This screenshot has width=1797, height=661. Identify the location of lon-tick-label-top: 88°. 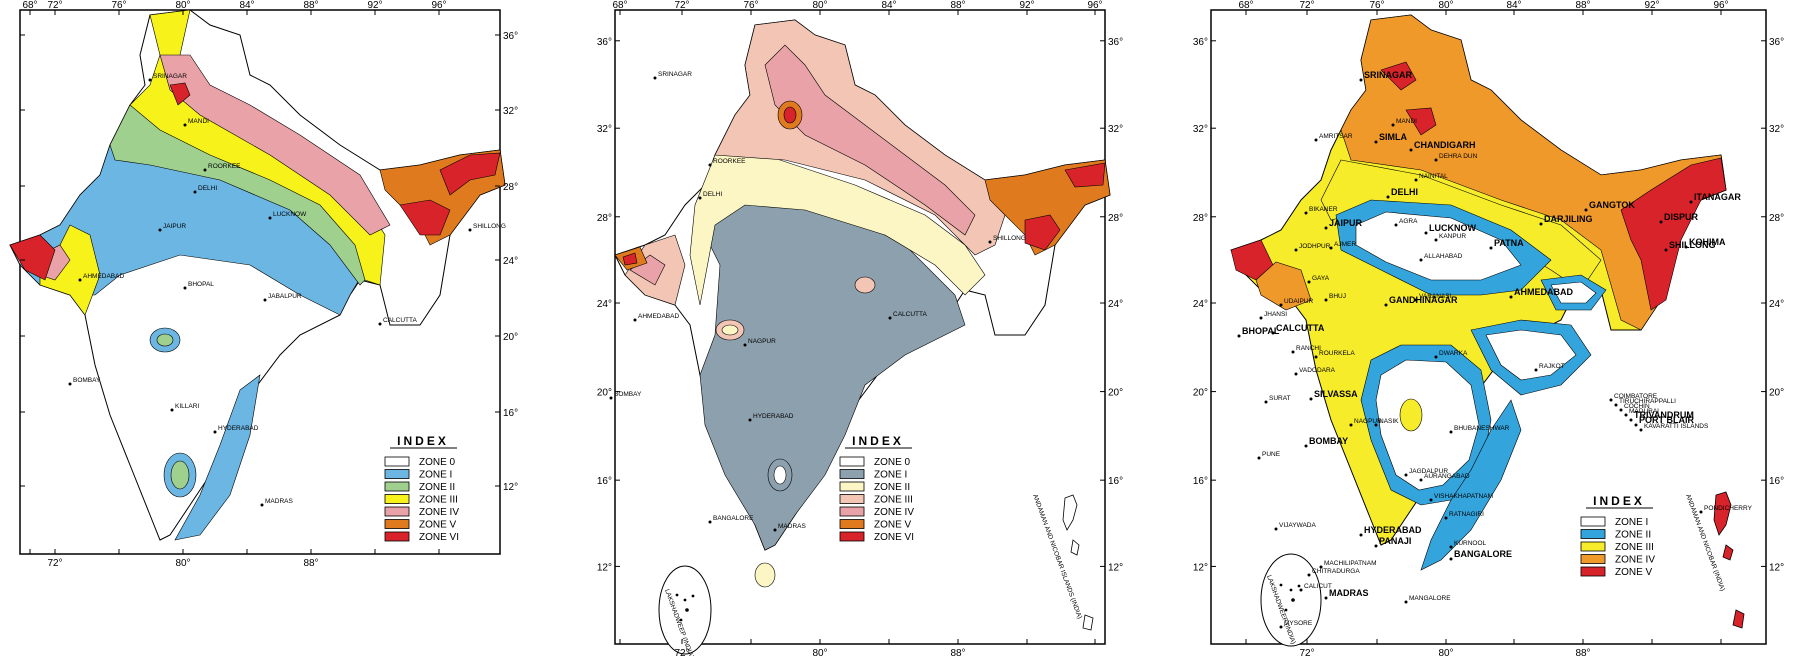
(957, 5).